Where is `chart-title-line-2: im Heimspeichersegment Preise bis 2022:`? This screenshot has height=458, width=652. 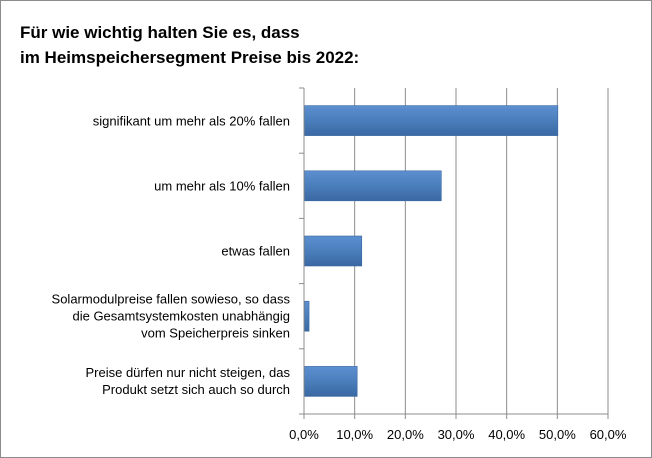 chart-title-line-2: im Heimspeichersegment Preise bis 2022: is located at coordinates (190, 57).